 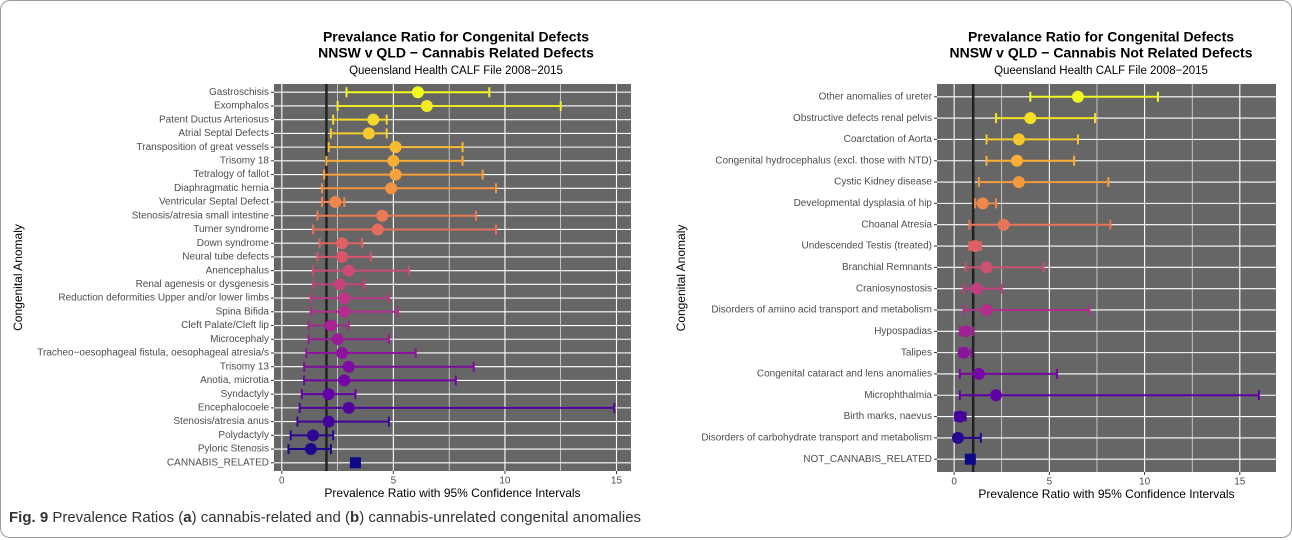 I want to click on y-tick-label: Trisomy 18, so click(x=245, y=160).